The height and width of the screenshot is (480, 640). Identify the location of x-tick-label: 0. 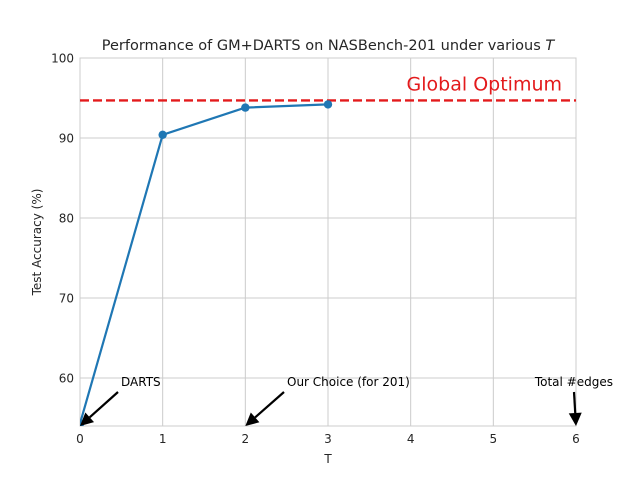
(80, 439).